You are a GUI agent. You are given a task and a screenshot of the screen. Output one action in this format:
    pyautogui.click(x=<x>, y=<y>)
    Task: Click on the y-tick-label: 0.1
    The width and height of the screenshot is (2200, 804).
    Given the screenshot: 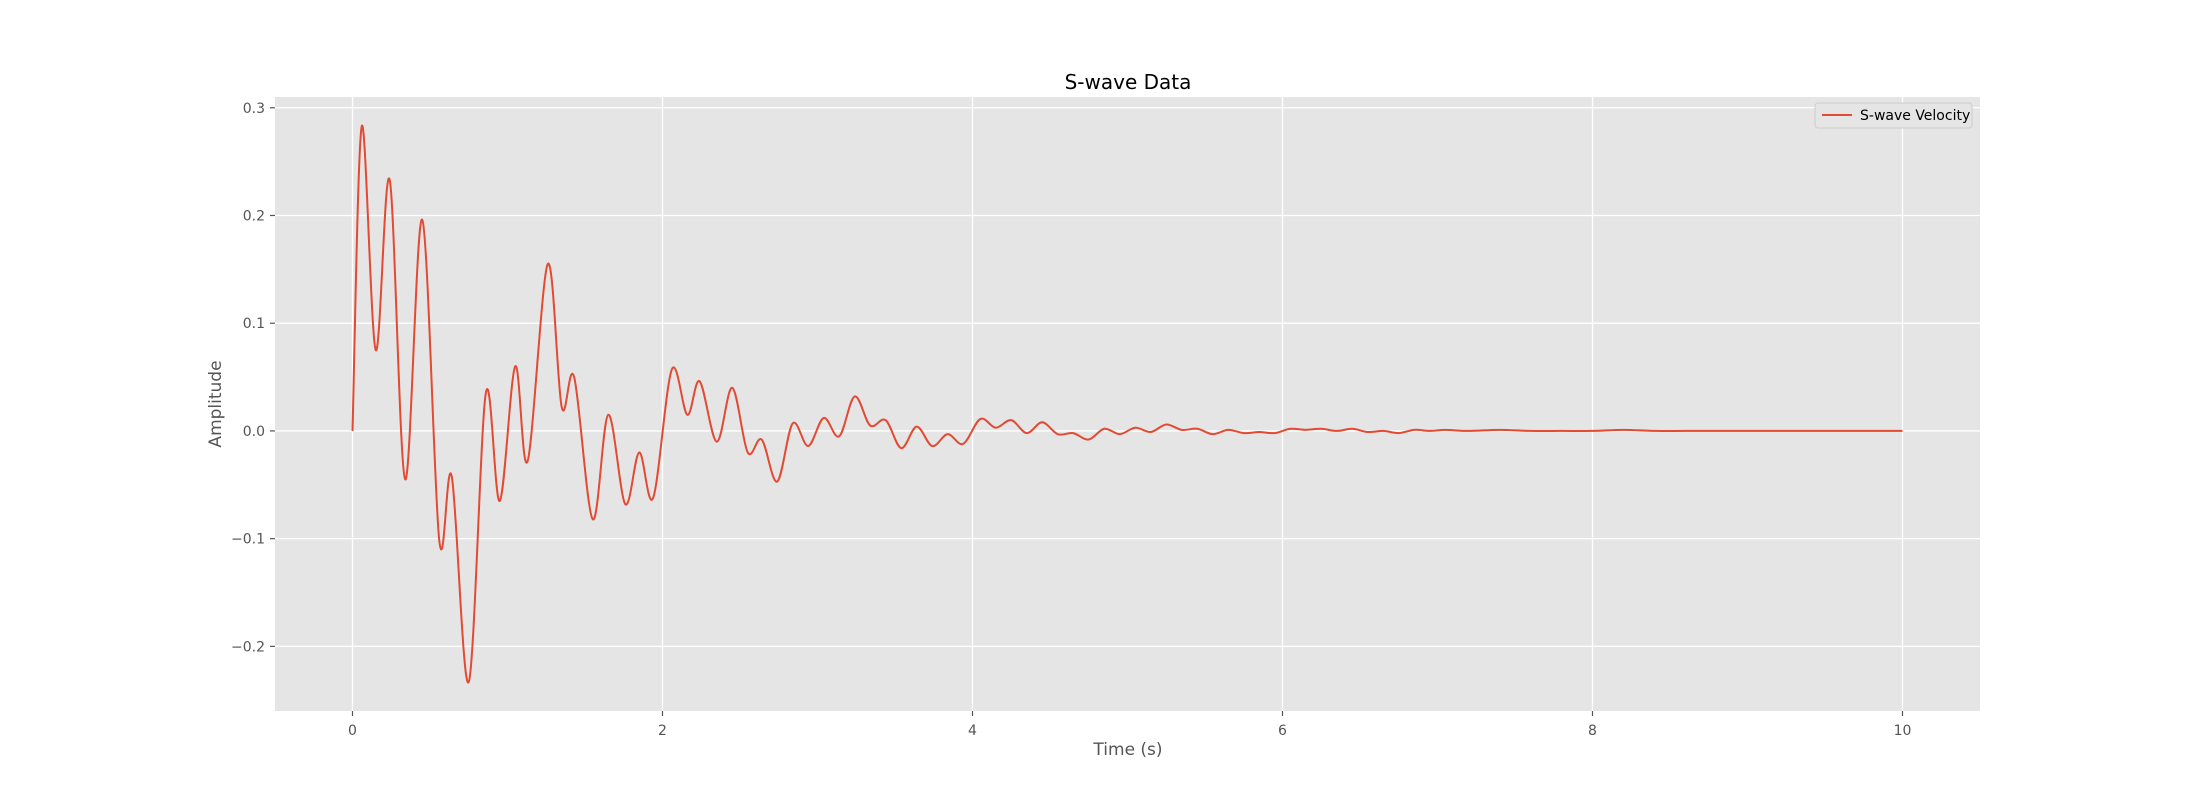 What is the action you would take?
    pyautogui.click(x=254, y=324)
    